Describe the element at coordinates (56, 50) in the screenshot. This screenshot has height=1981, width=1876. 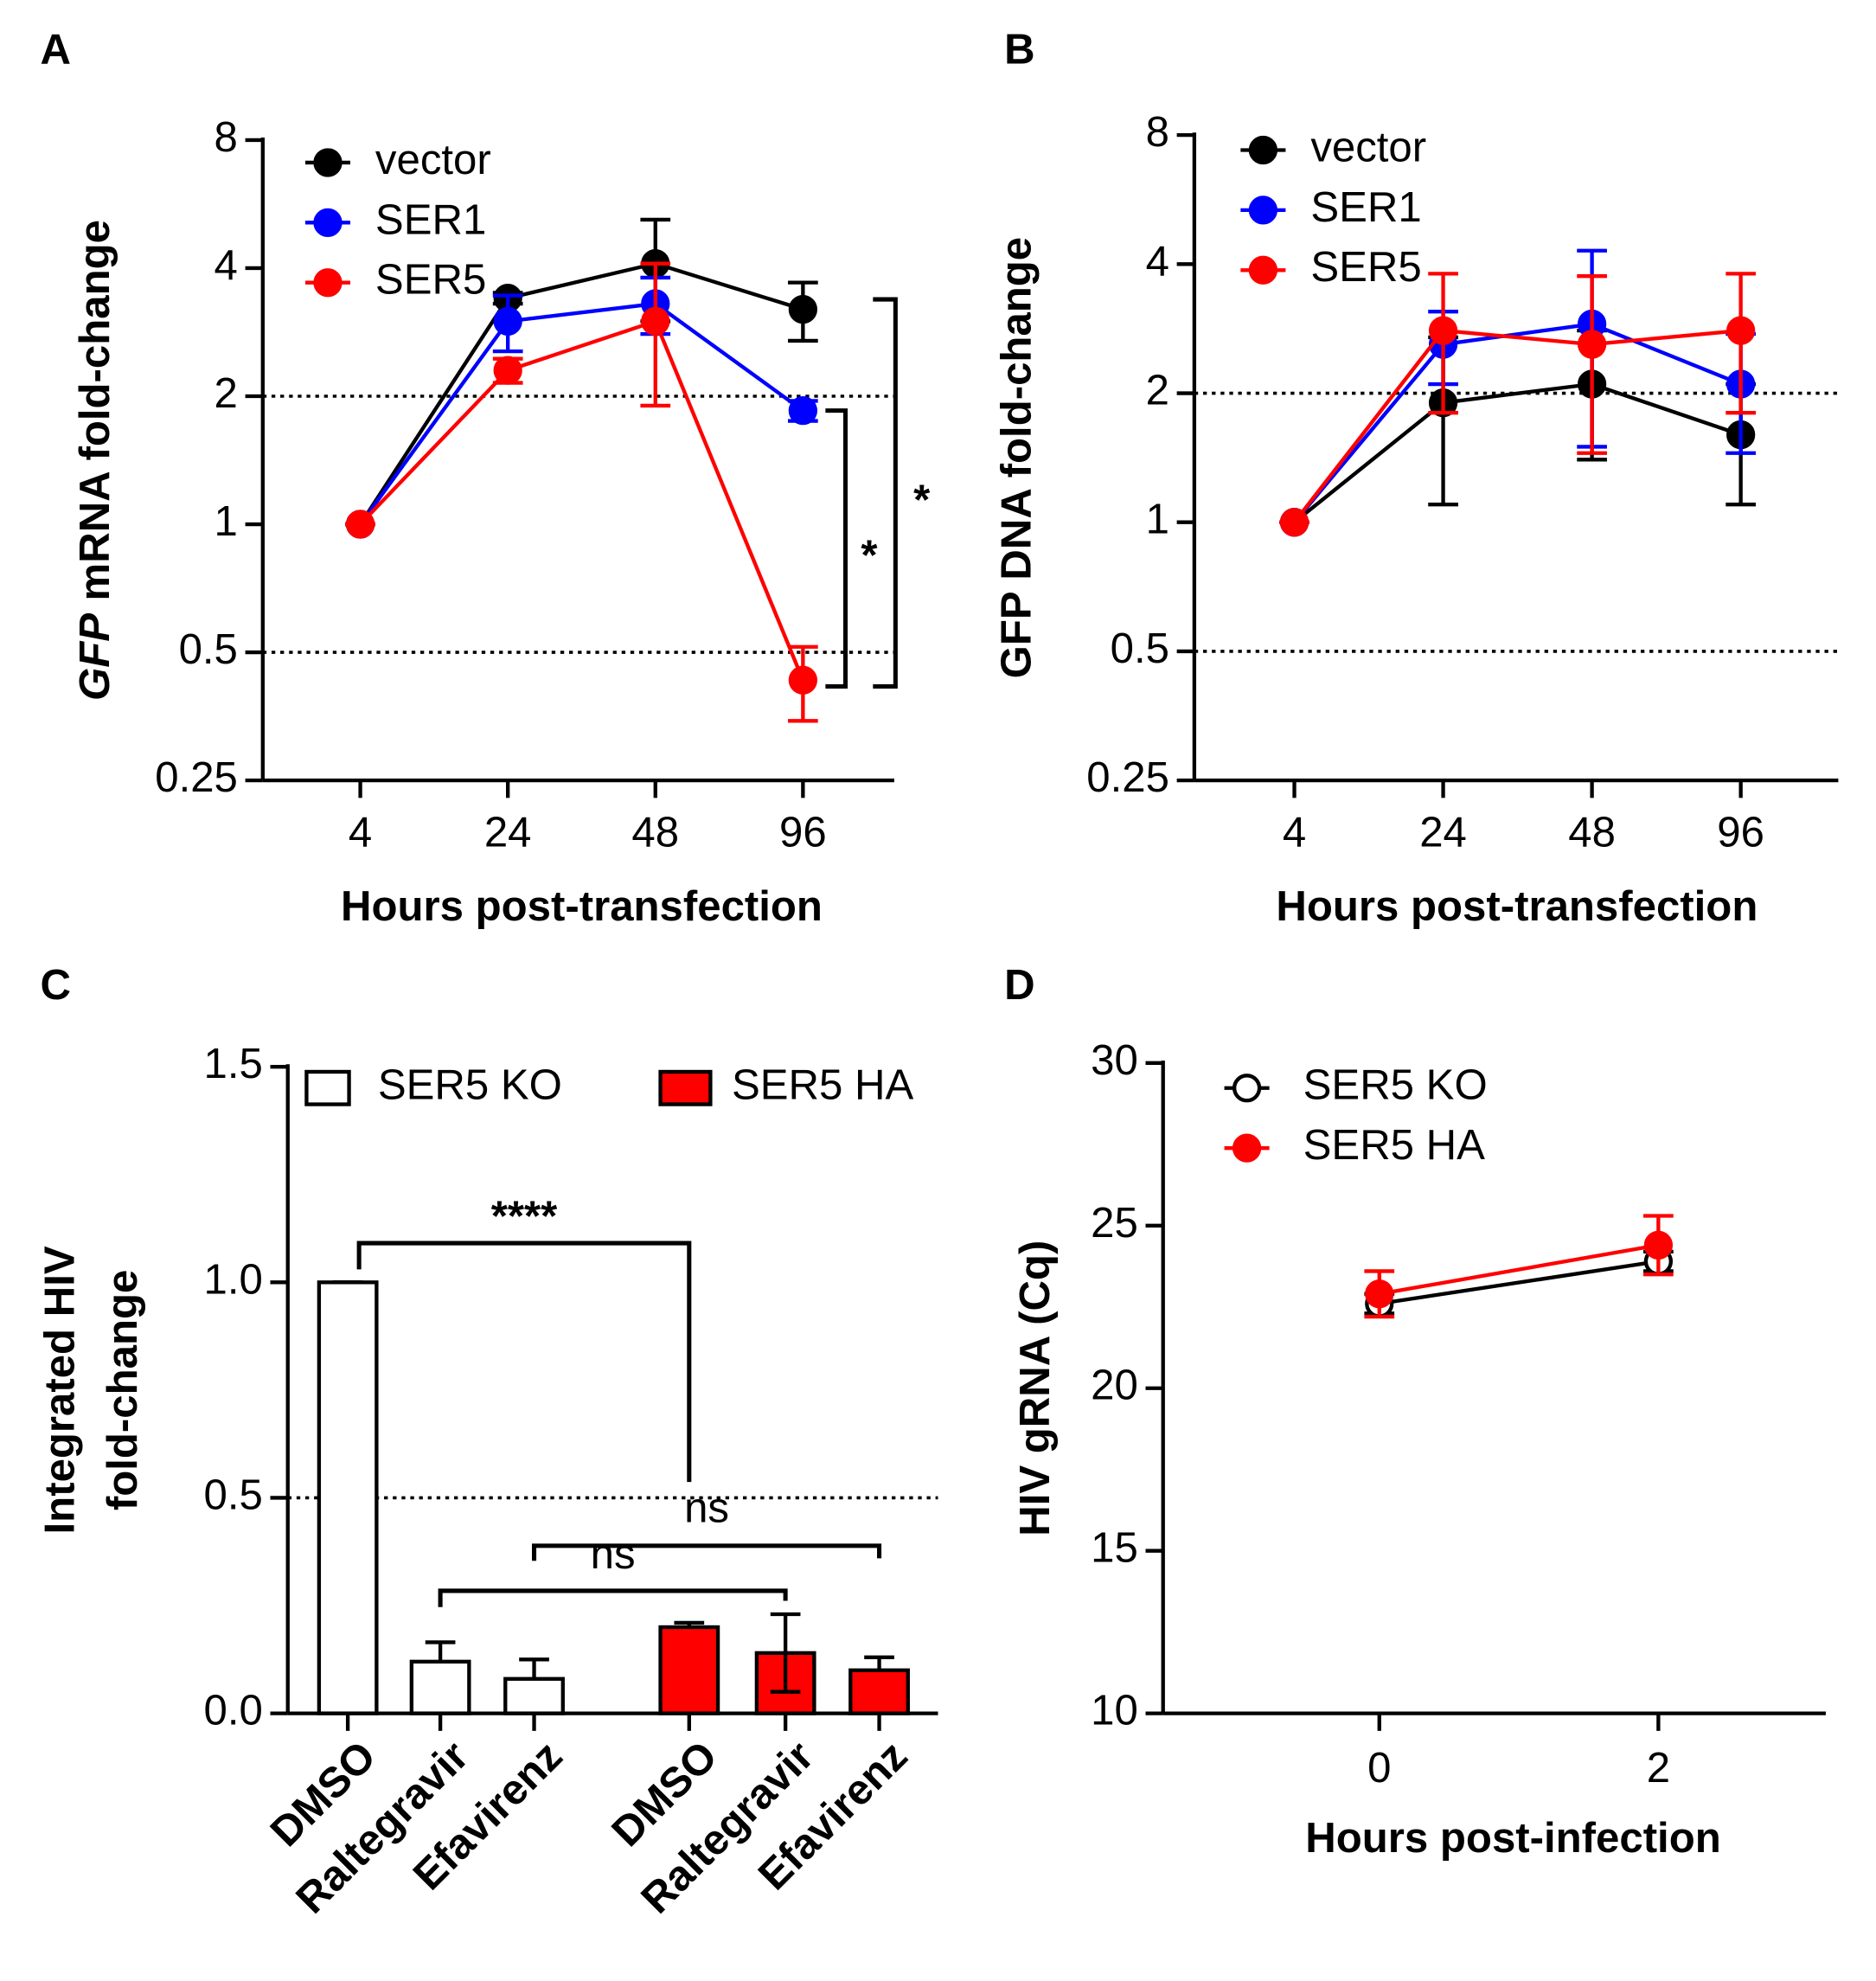
I see `panel-letter: A` at that location.